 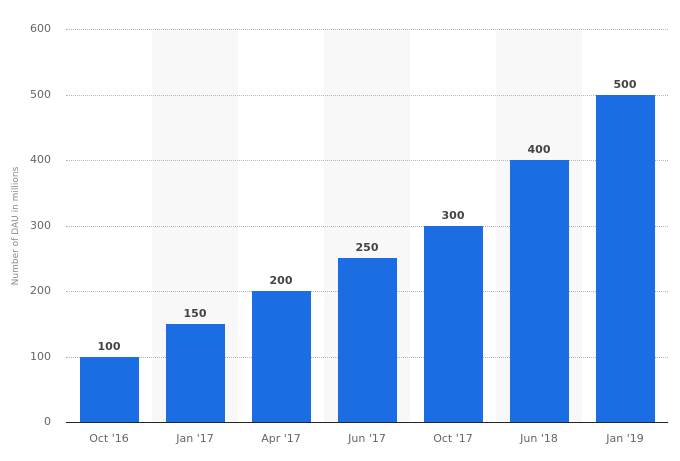 I want to click on y-tick-label: 100, so click(x=40, y=356).